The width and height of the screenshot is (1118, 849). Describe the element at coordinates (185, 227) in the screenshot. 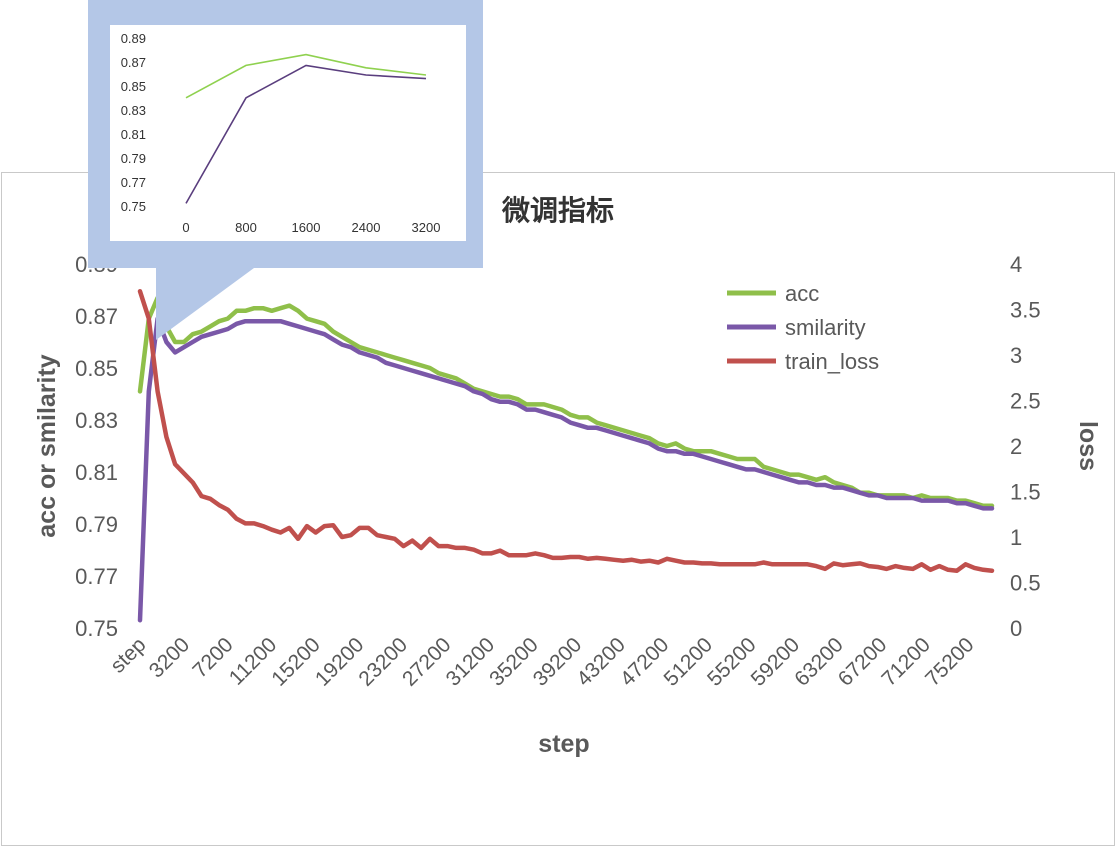

I see `inset-x-tick-label: 0` at that location.